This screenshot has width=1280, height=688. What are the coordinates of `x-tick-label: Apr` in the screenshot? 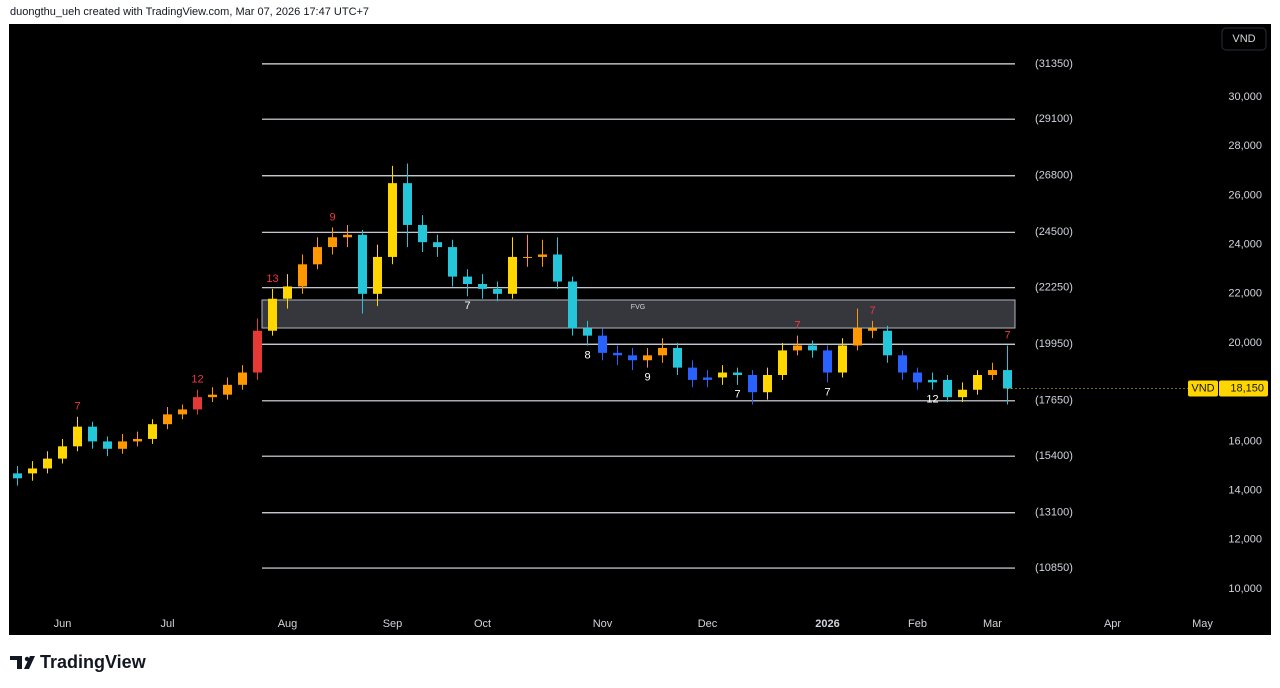 It's located at (1112, 624).